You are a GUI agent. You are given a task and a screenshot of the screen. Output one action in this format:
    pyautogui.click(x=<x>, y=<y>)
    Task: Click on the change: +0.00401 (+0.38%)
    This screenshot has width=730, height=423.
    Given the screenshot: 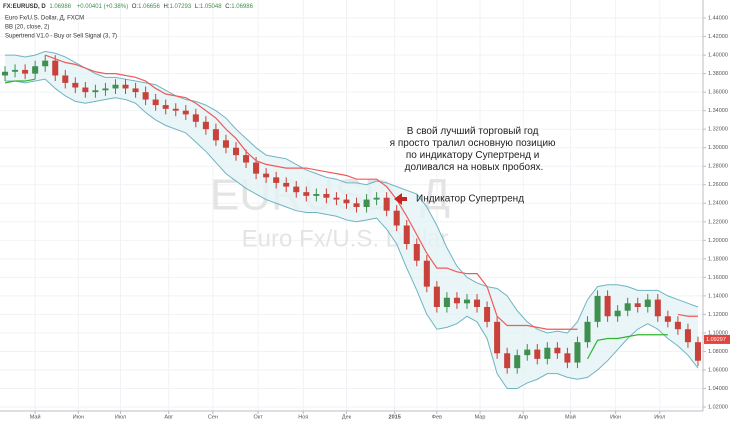 What is the action you would take?
    pyautogui.click(x=102, y=7)
    